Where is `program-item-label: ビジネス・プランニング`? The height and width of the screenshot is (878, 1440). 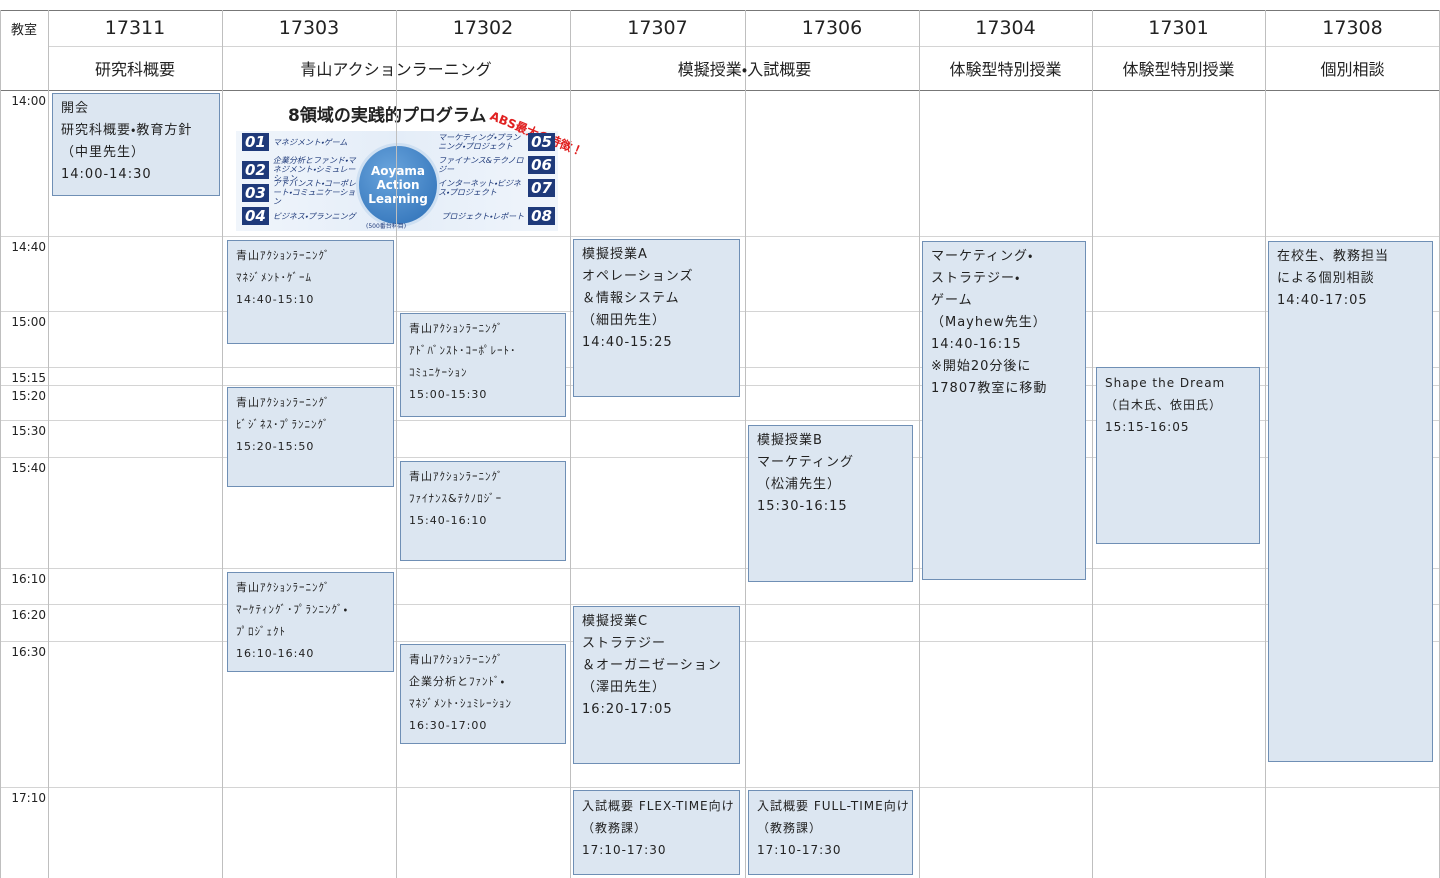 program-item-label: ビジネス・プランニング is located at coordinates (314, 216).